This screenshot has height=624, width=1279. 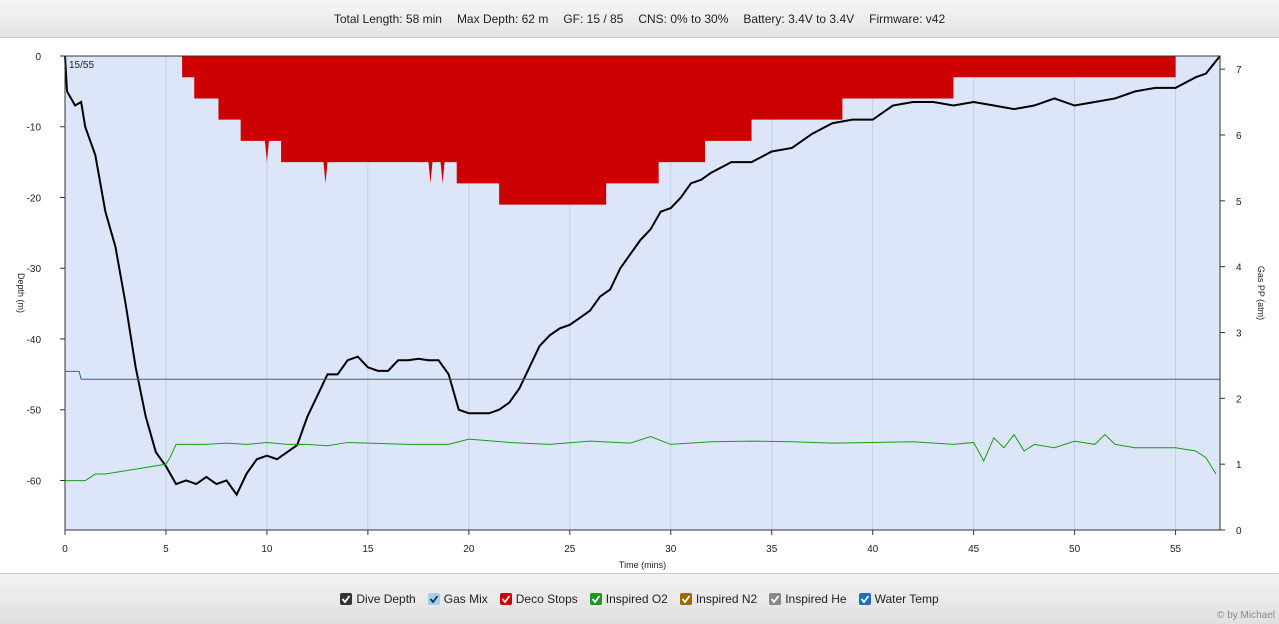 I want to click on x-tick-label: 15, so click(x=368, y=549).